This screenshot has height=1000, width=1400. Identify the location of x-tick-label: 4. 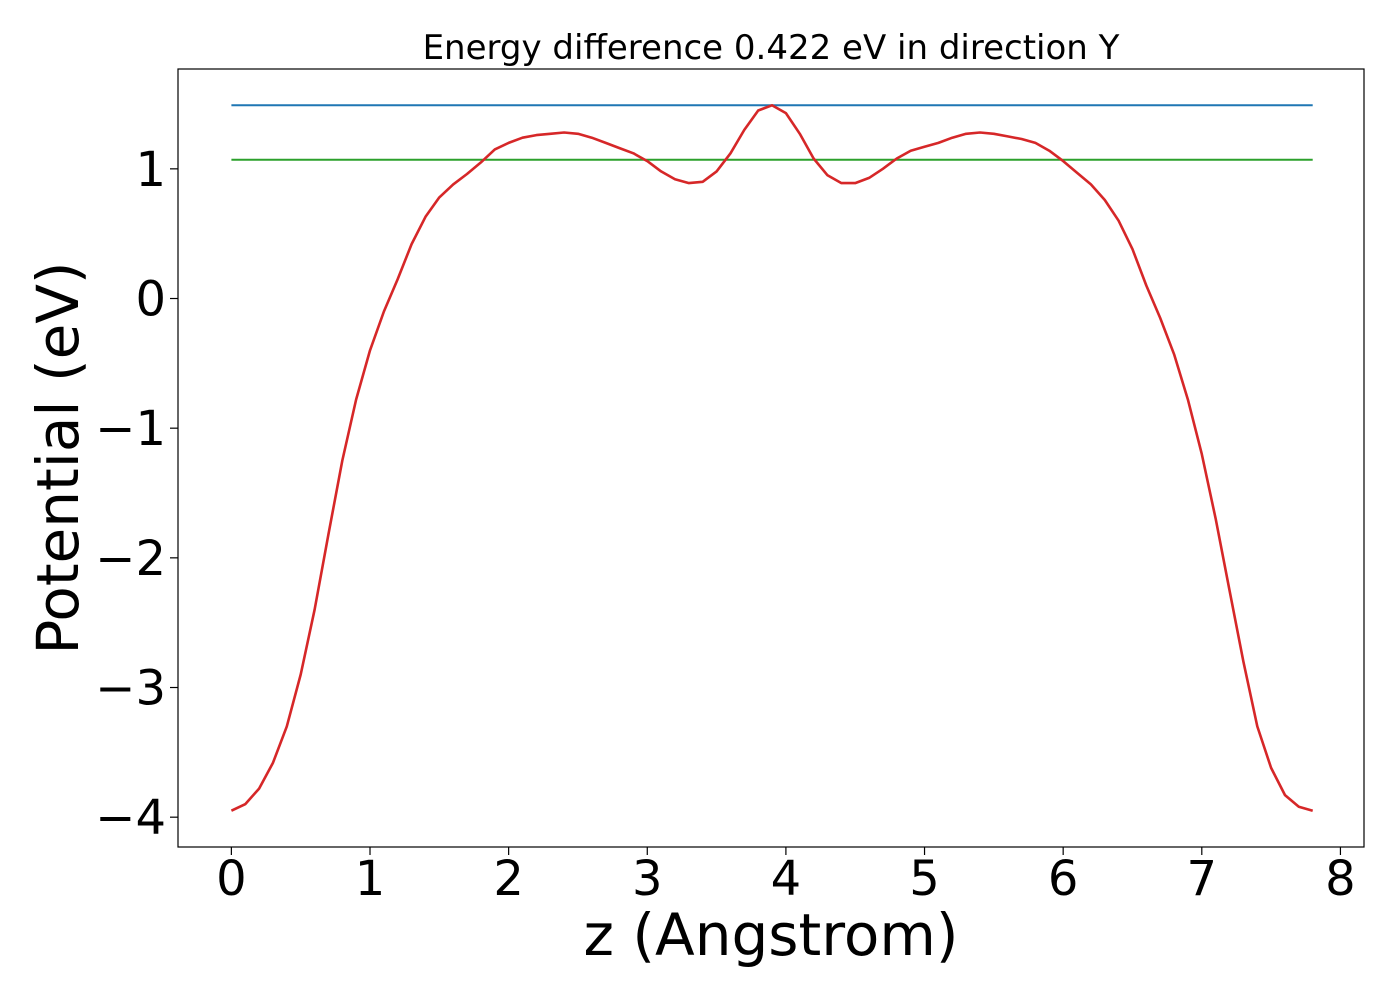
(786, 879).